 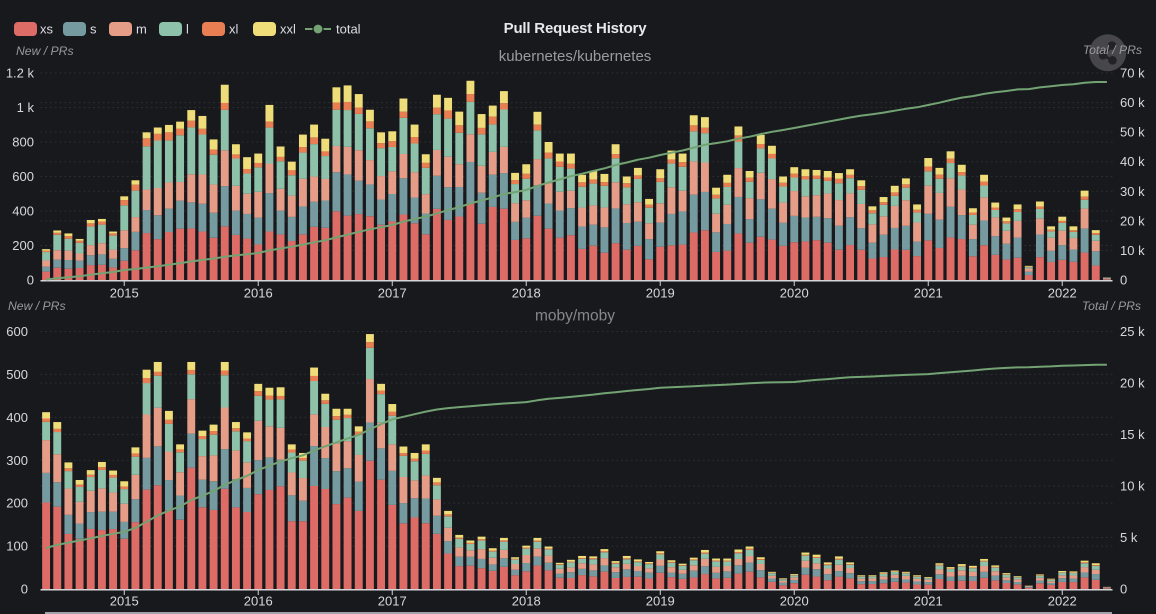 What do you see at coordinates (1132, 434) in the screenshot?
I see `svg-text: 15 k` at bounding box center [1132, 434].